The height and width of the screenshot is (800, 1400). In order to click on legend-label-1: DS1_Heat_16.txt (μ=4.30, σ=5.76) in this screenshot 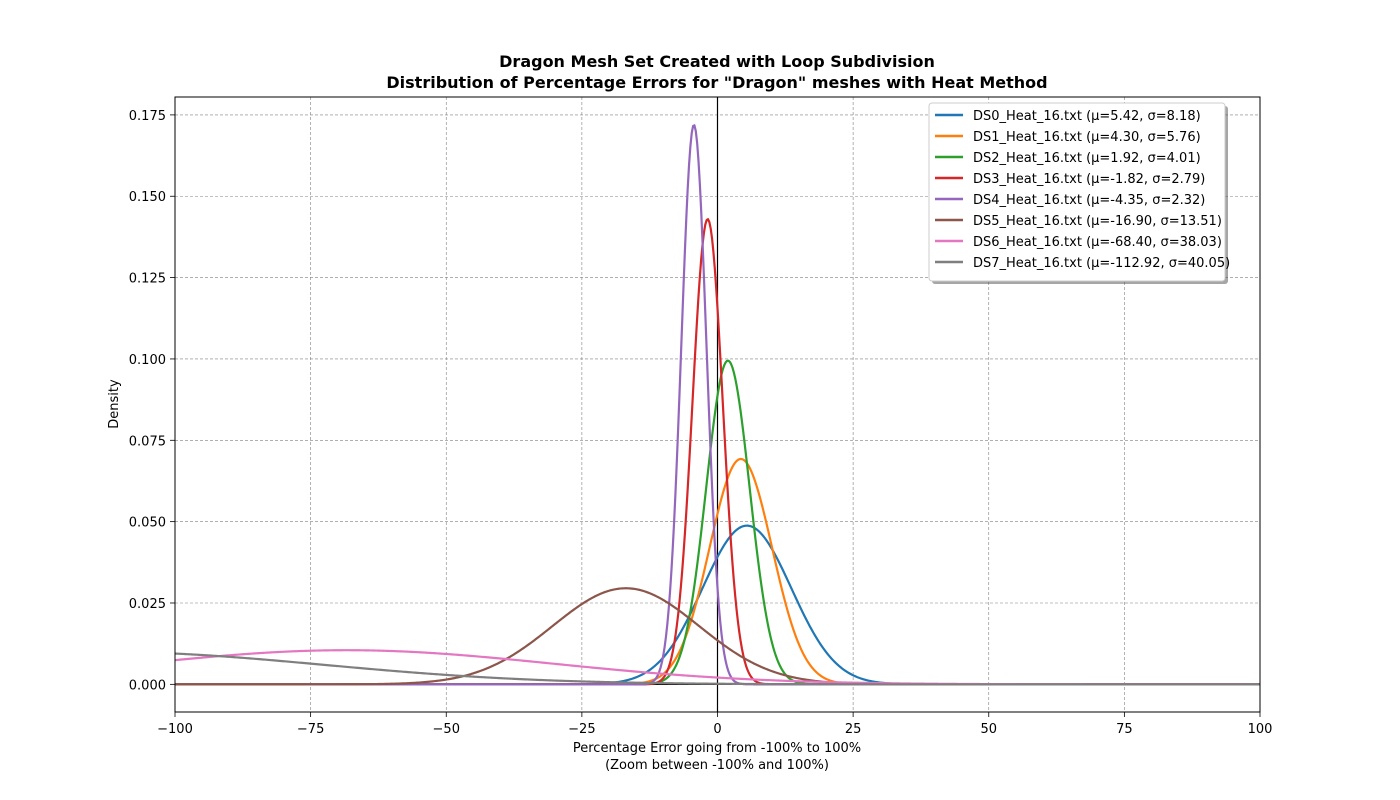, I will do `click(1087, 137)`.